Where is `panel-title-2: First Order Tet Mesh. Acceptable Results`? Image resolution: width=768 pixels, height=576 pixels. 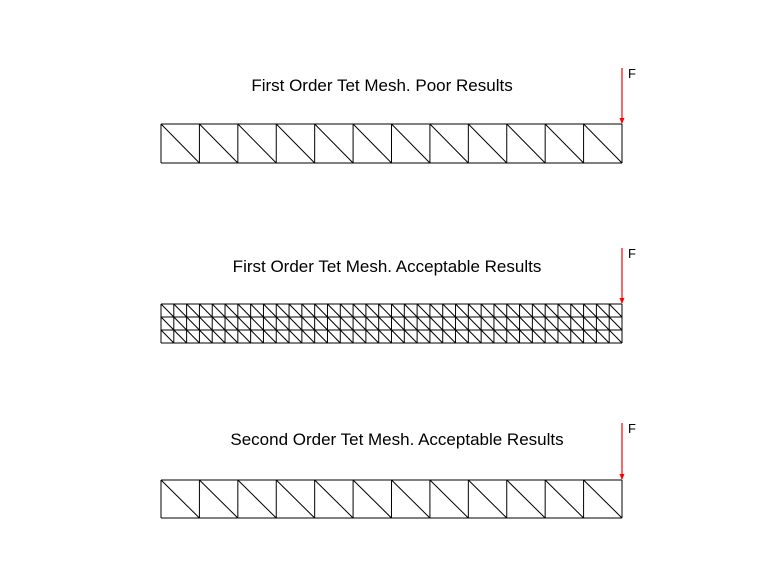
panel-title-2: First Order Tet Mesh. Acceptable Results is located at coordinates (387, 266).